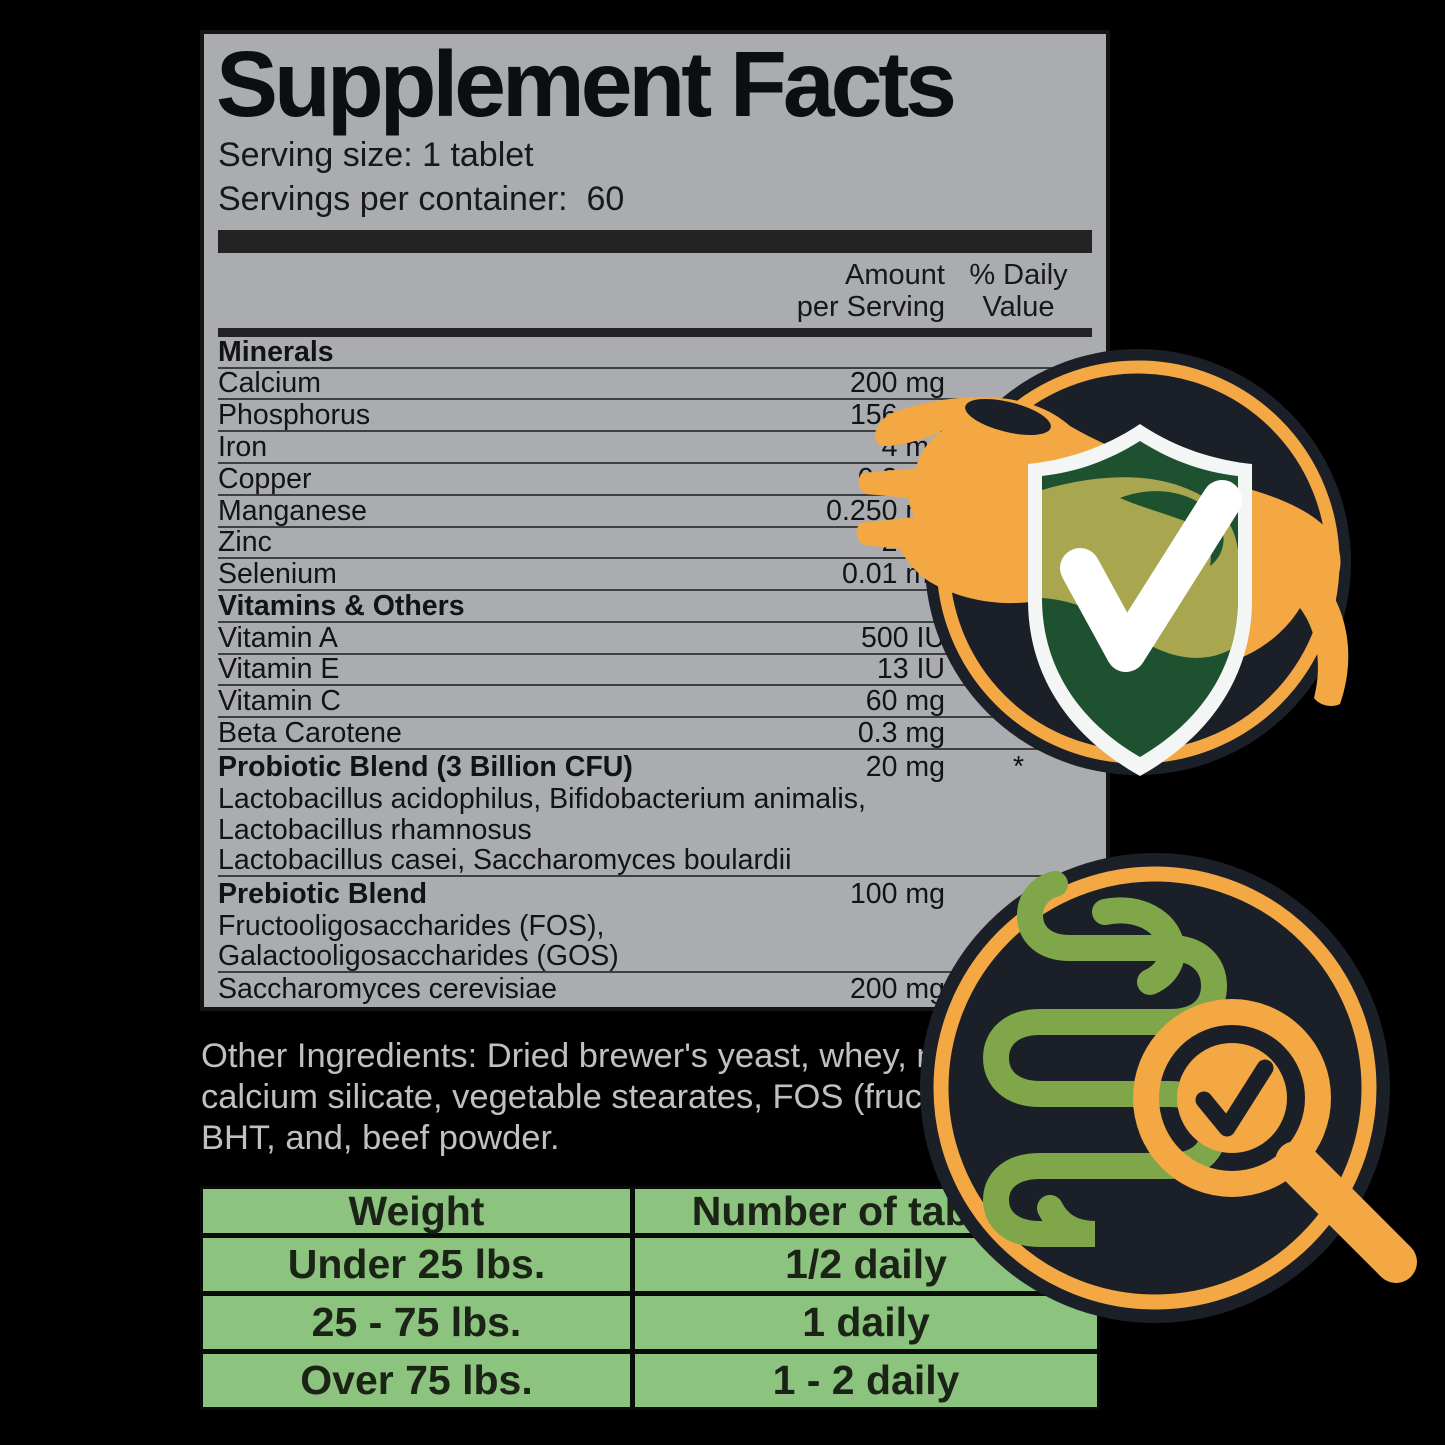  I want to click on nutrition-name: Vitamin A, so click(278, 637).